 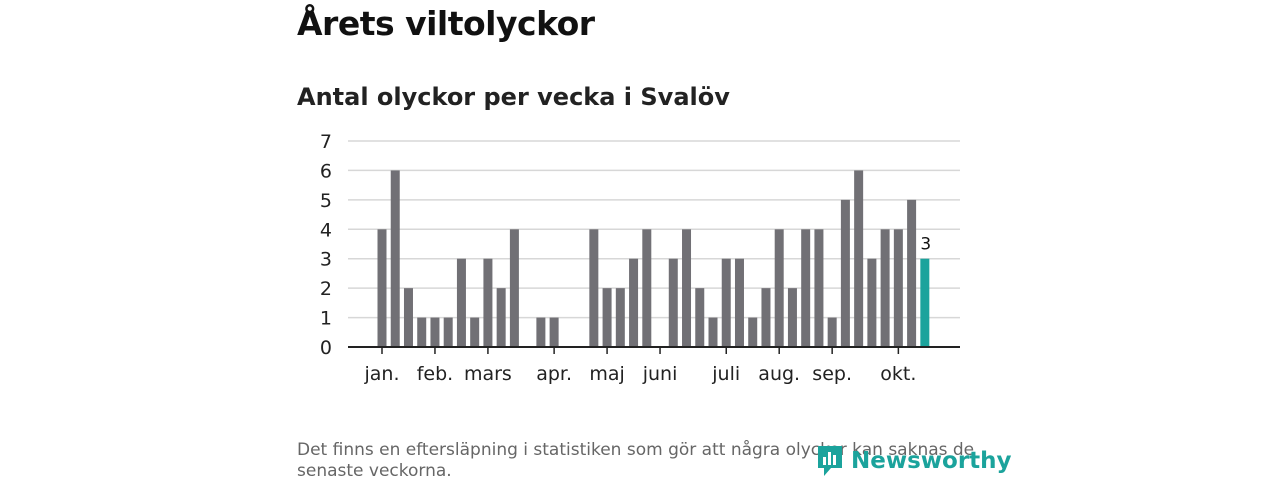 I want to click on x-tick-label: juli, so click(x=725, y=374).